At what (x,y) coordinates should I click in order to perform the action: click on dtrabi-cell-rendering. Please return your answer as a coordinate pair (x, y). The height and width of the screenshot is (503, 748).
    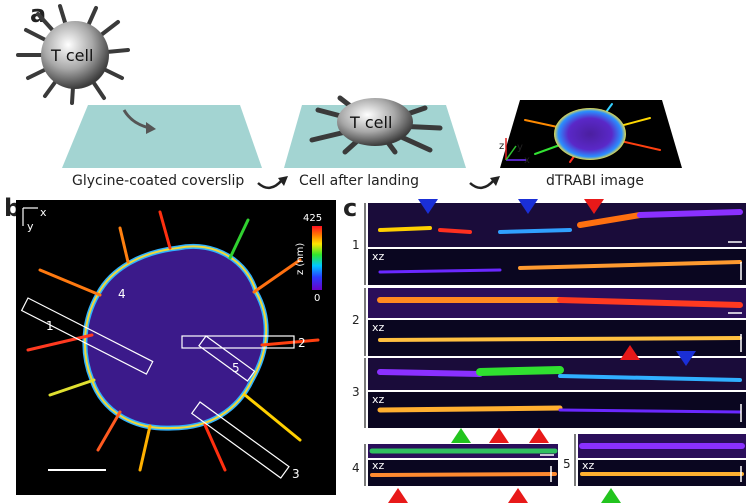
    Looking at the image, I should click on (592, 133).